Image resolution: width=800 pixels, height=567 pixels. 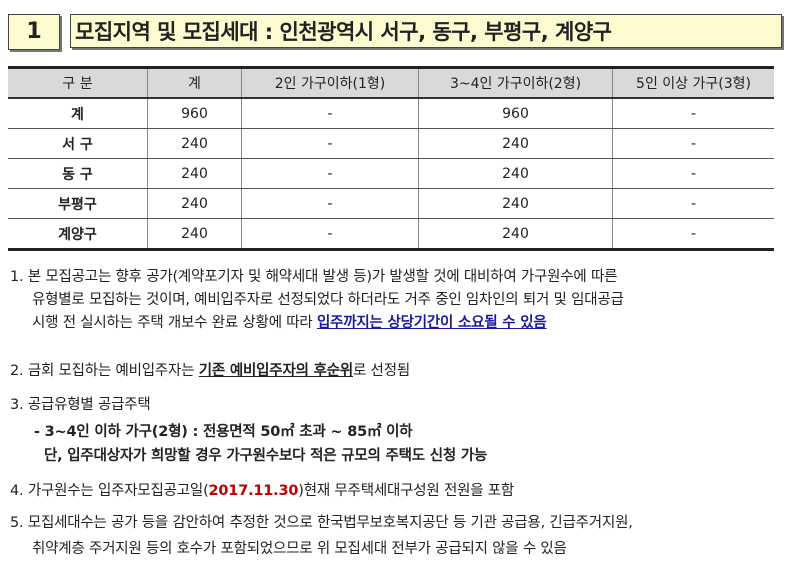 I want to click on note-2-suffix: 로 선정됨, so click(x=381, y=371).